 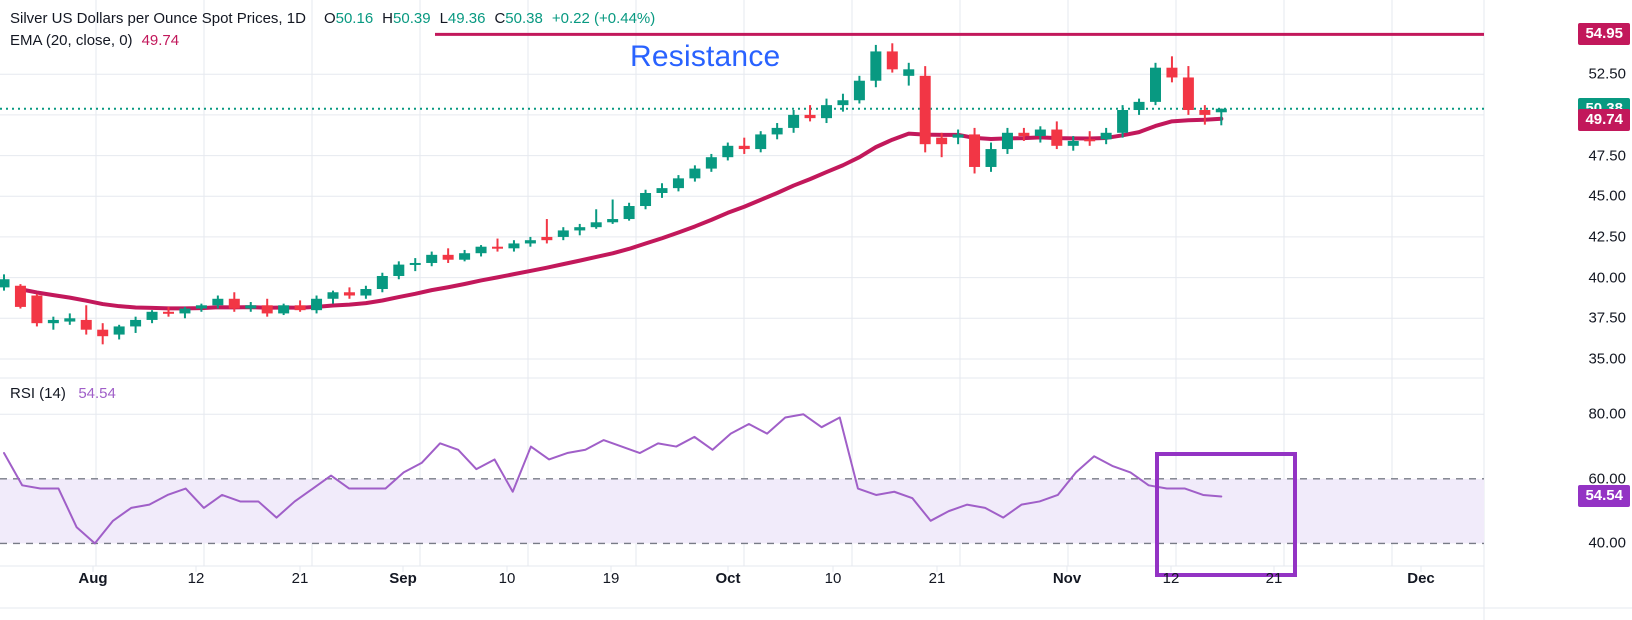 I want to click on ohlc-open-value: 50.16, so click(x=354, y=18).